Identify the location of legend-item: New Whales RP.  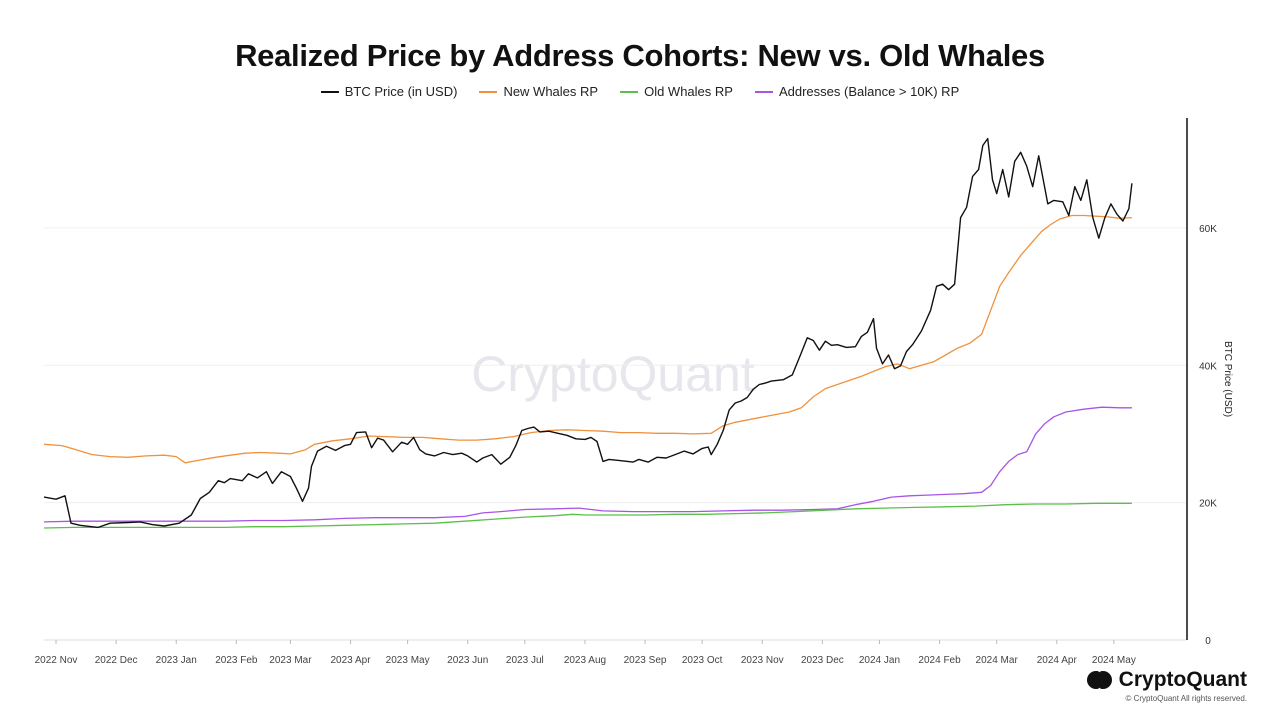
(538, 91).